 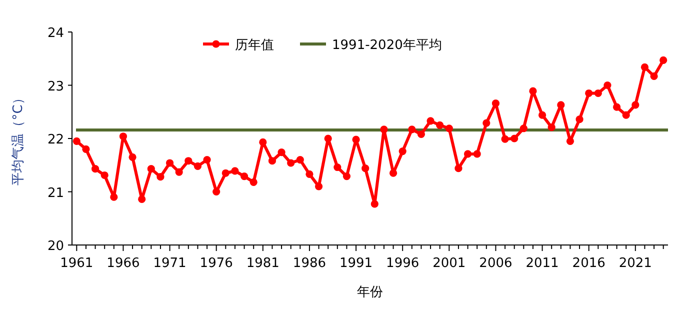 I want to click on y-tick-label: 22, so click(x=55, y=140).